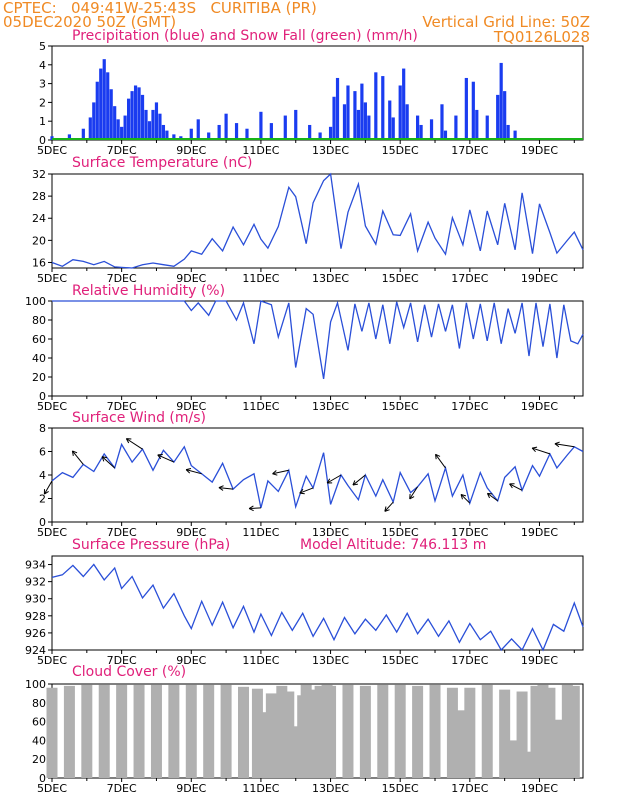  Describe the element at coordinates (330, 788) in the screenshot. I see `cloud-x-tick-label: 13DEC` at that location.